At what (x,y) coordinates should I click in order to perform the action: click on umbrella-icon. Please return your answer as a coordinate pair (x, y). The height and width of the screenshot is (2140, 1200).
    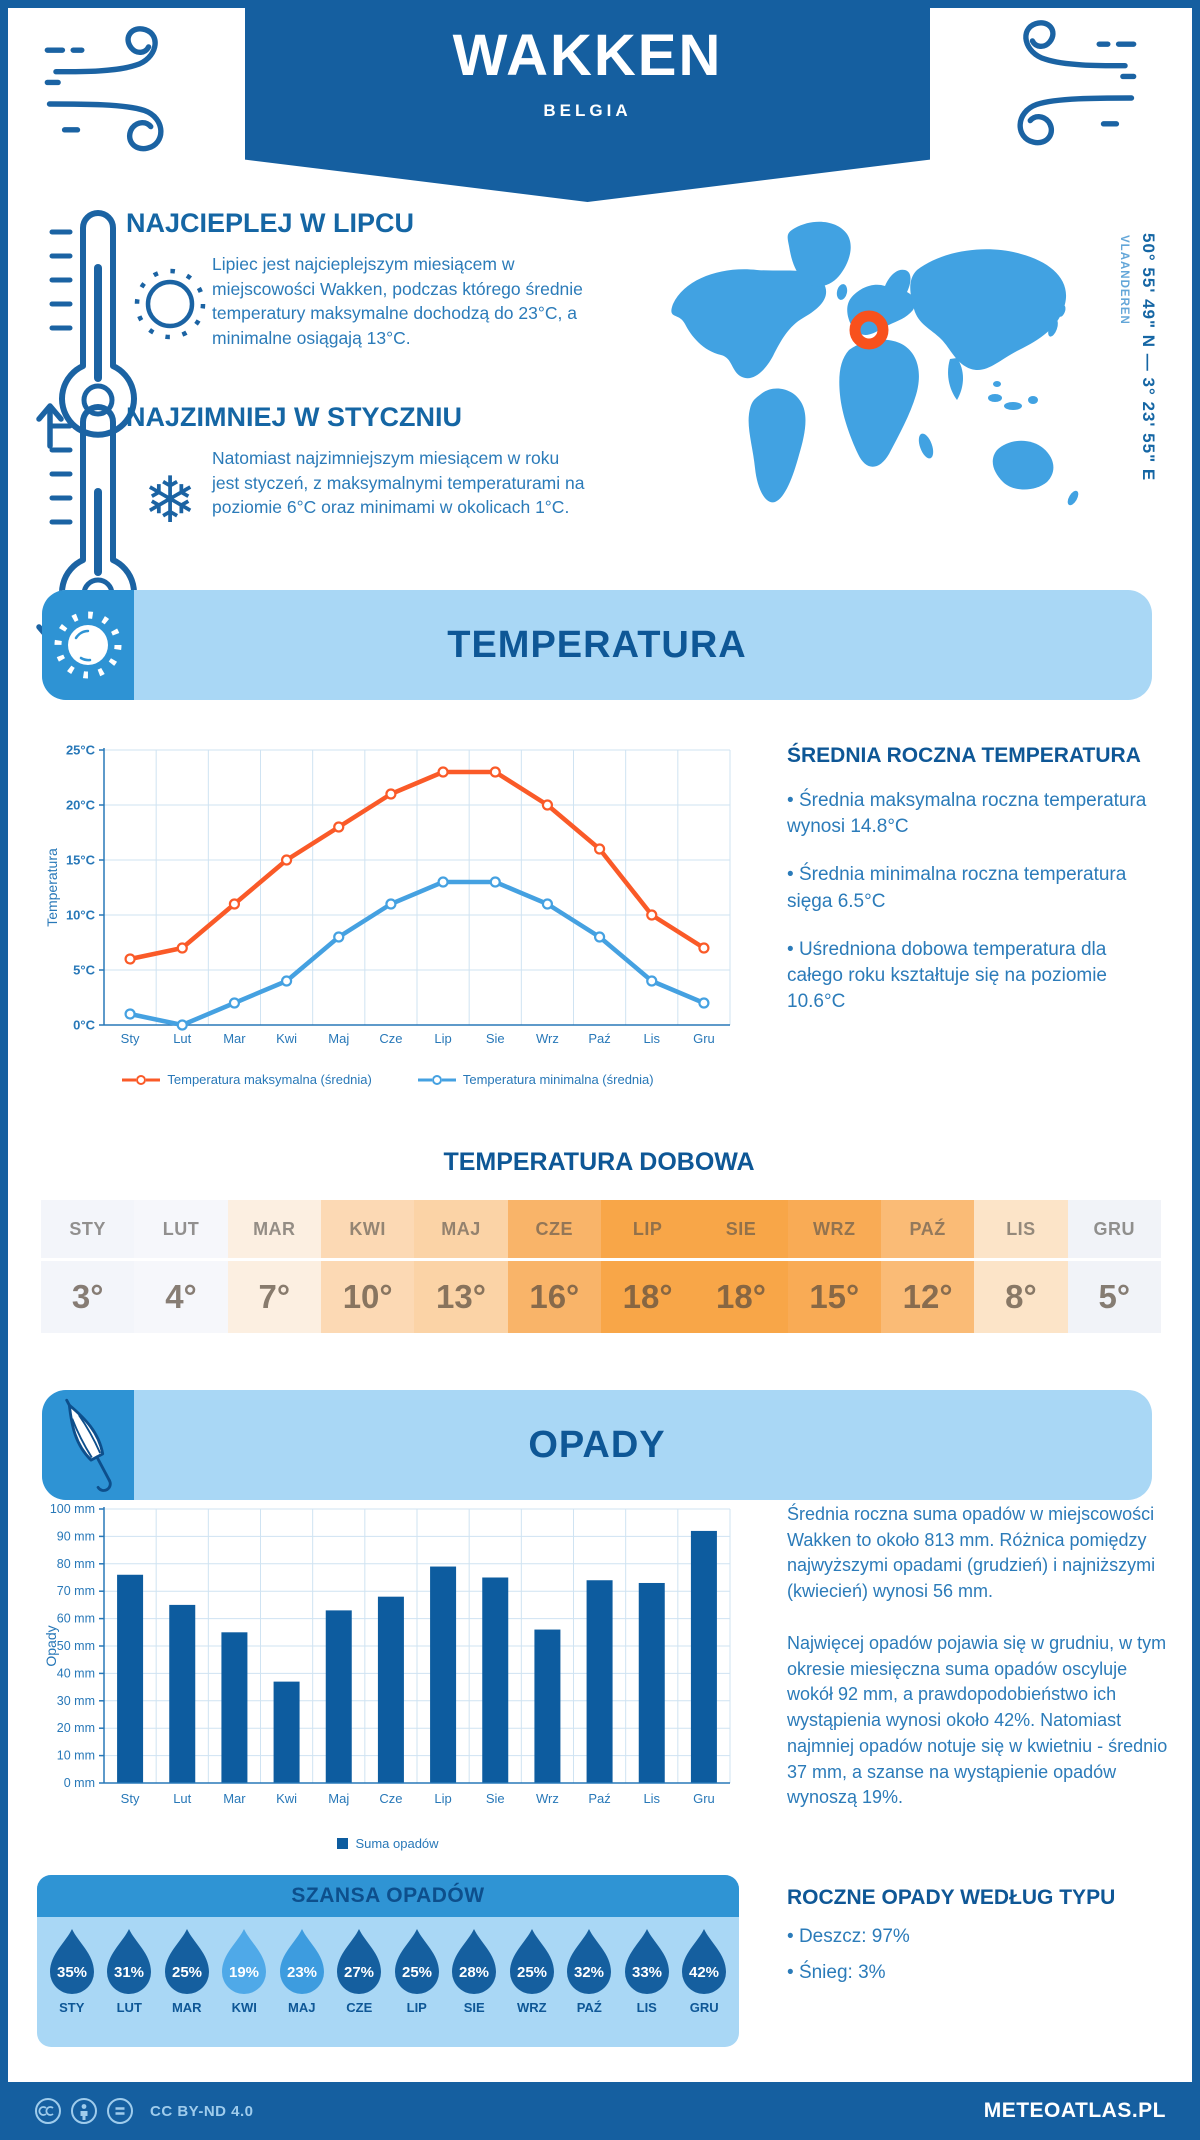
    Looking at the image, I should click on (88, 1445).